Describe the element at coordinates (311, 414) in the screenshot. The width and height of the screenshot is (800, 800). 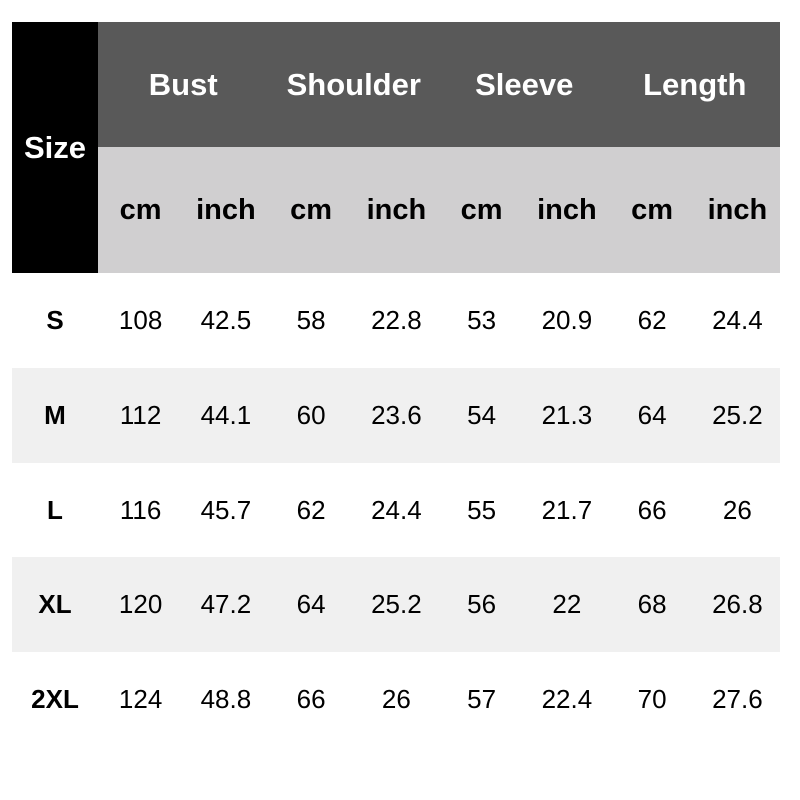
I see `measurement-cell: 60` at that location.